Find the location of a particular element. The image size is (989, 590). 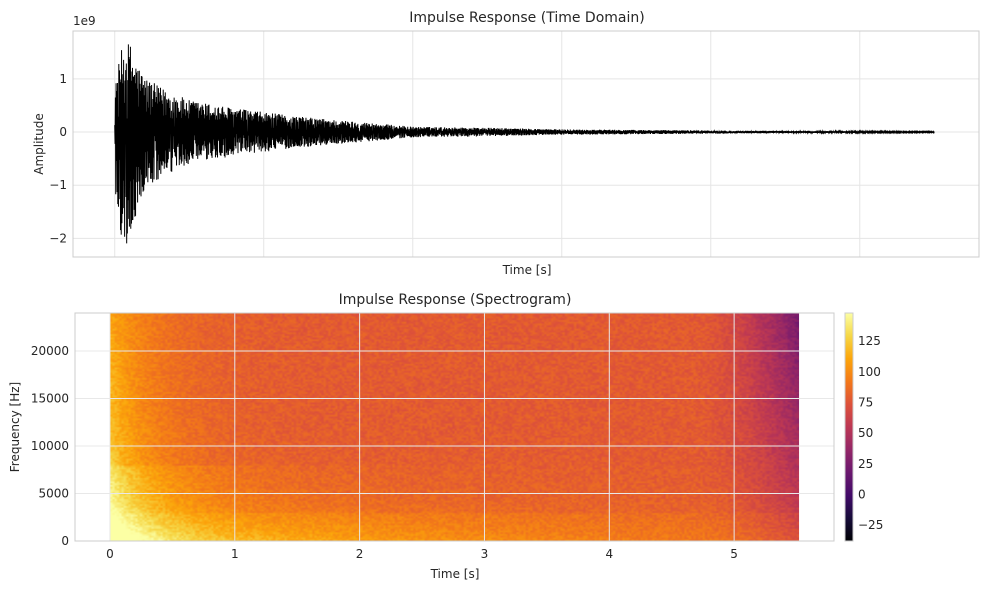

spec-x-tick-label-3: 3 is located at coordinates (485, 554).